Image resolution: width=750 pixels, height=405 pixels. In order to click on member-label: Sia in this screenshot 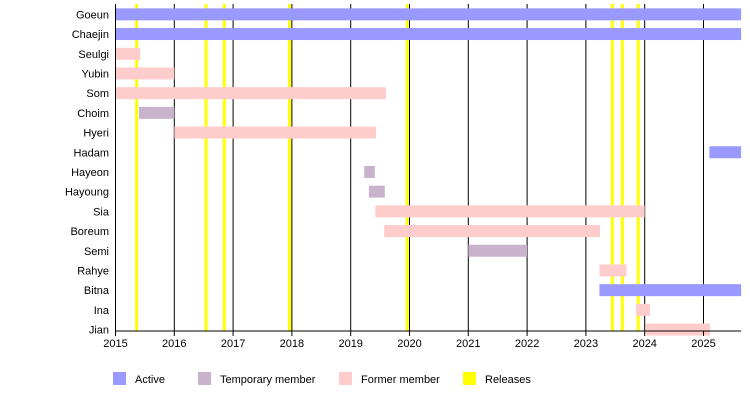, I will do `click(101, 212)`.